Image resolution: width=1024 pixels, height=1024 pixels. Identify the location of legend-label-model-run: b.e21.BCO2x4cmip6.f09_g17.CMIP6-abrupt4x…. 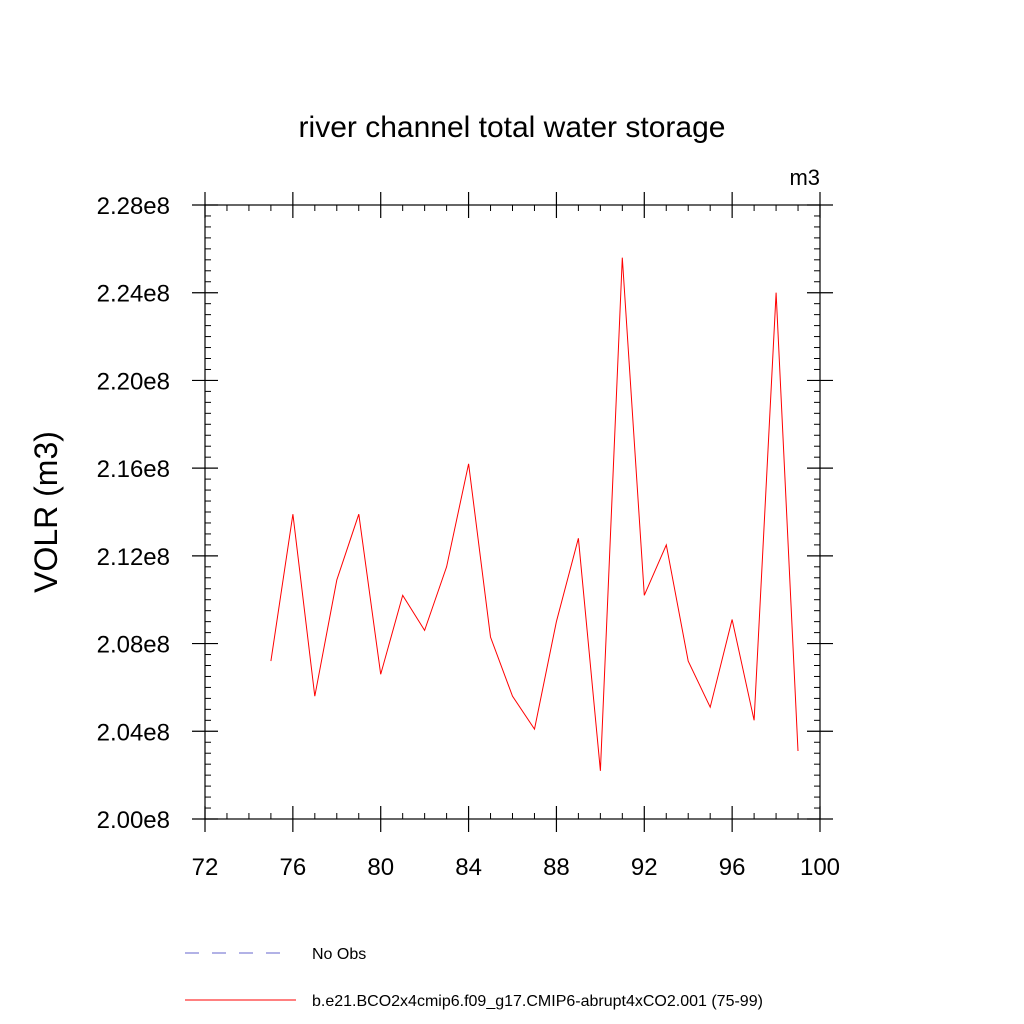
(537, 1001).